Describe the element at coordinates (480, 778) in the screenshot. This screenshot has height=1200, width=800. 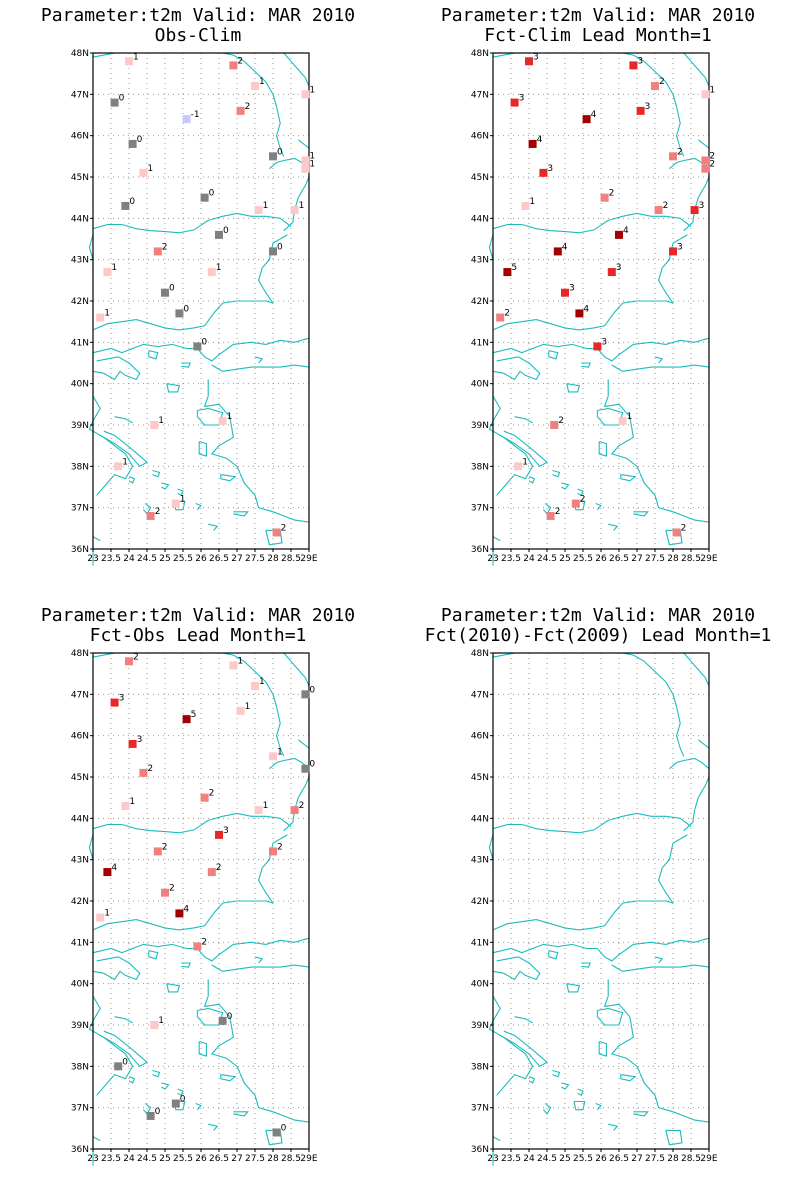
I see `lat-tick-label: 45N` at that location.